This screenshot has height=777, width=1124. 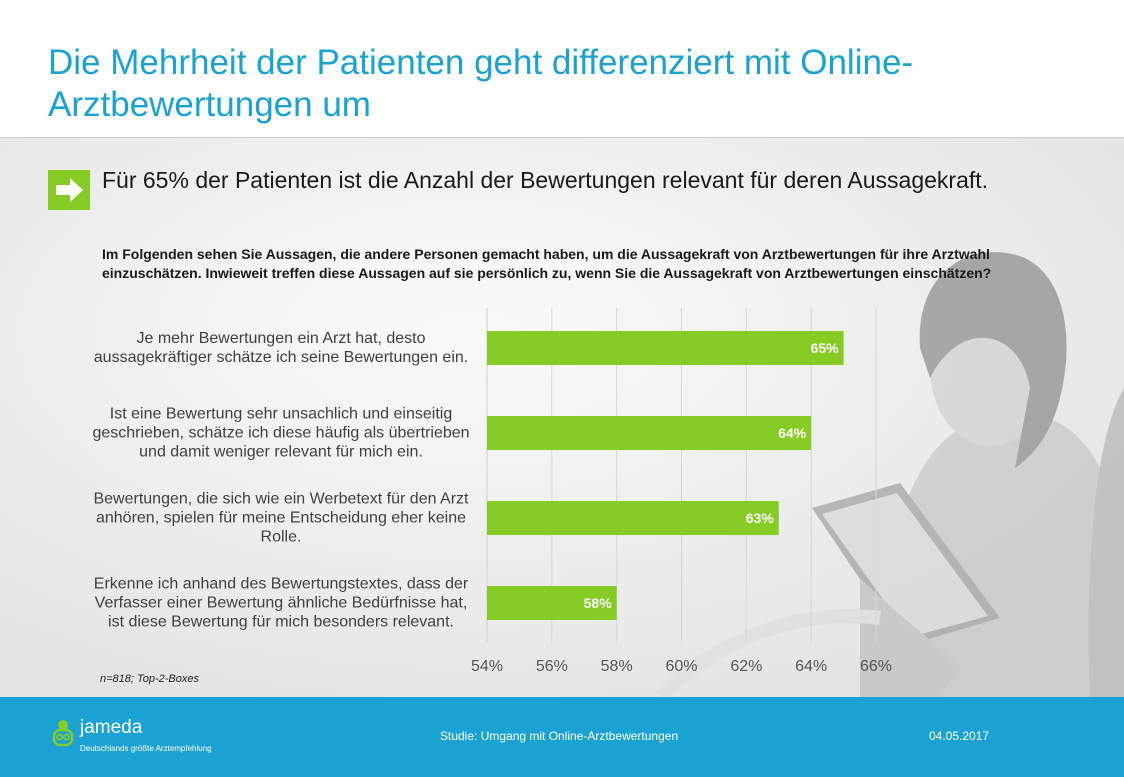 I want to click on x-tick-label: 66%, so click(x=876, y=666).